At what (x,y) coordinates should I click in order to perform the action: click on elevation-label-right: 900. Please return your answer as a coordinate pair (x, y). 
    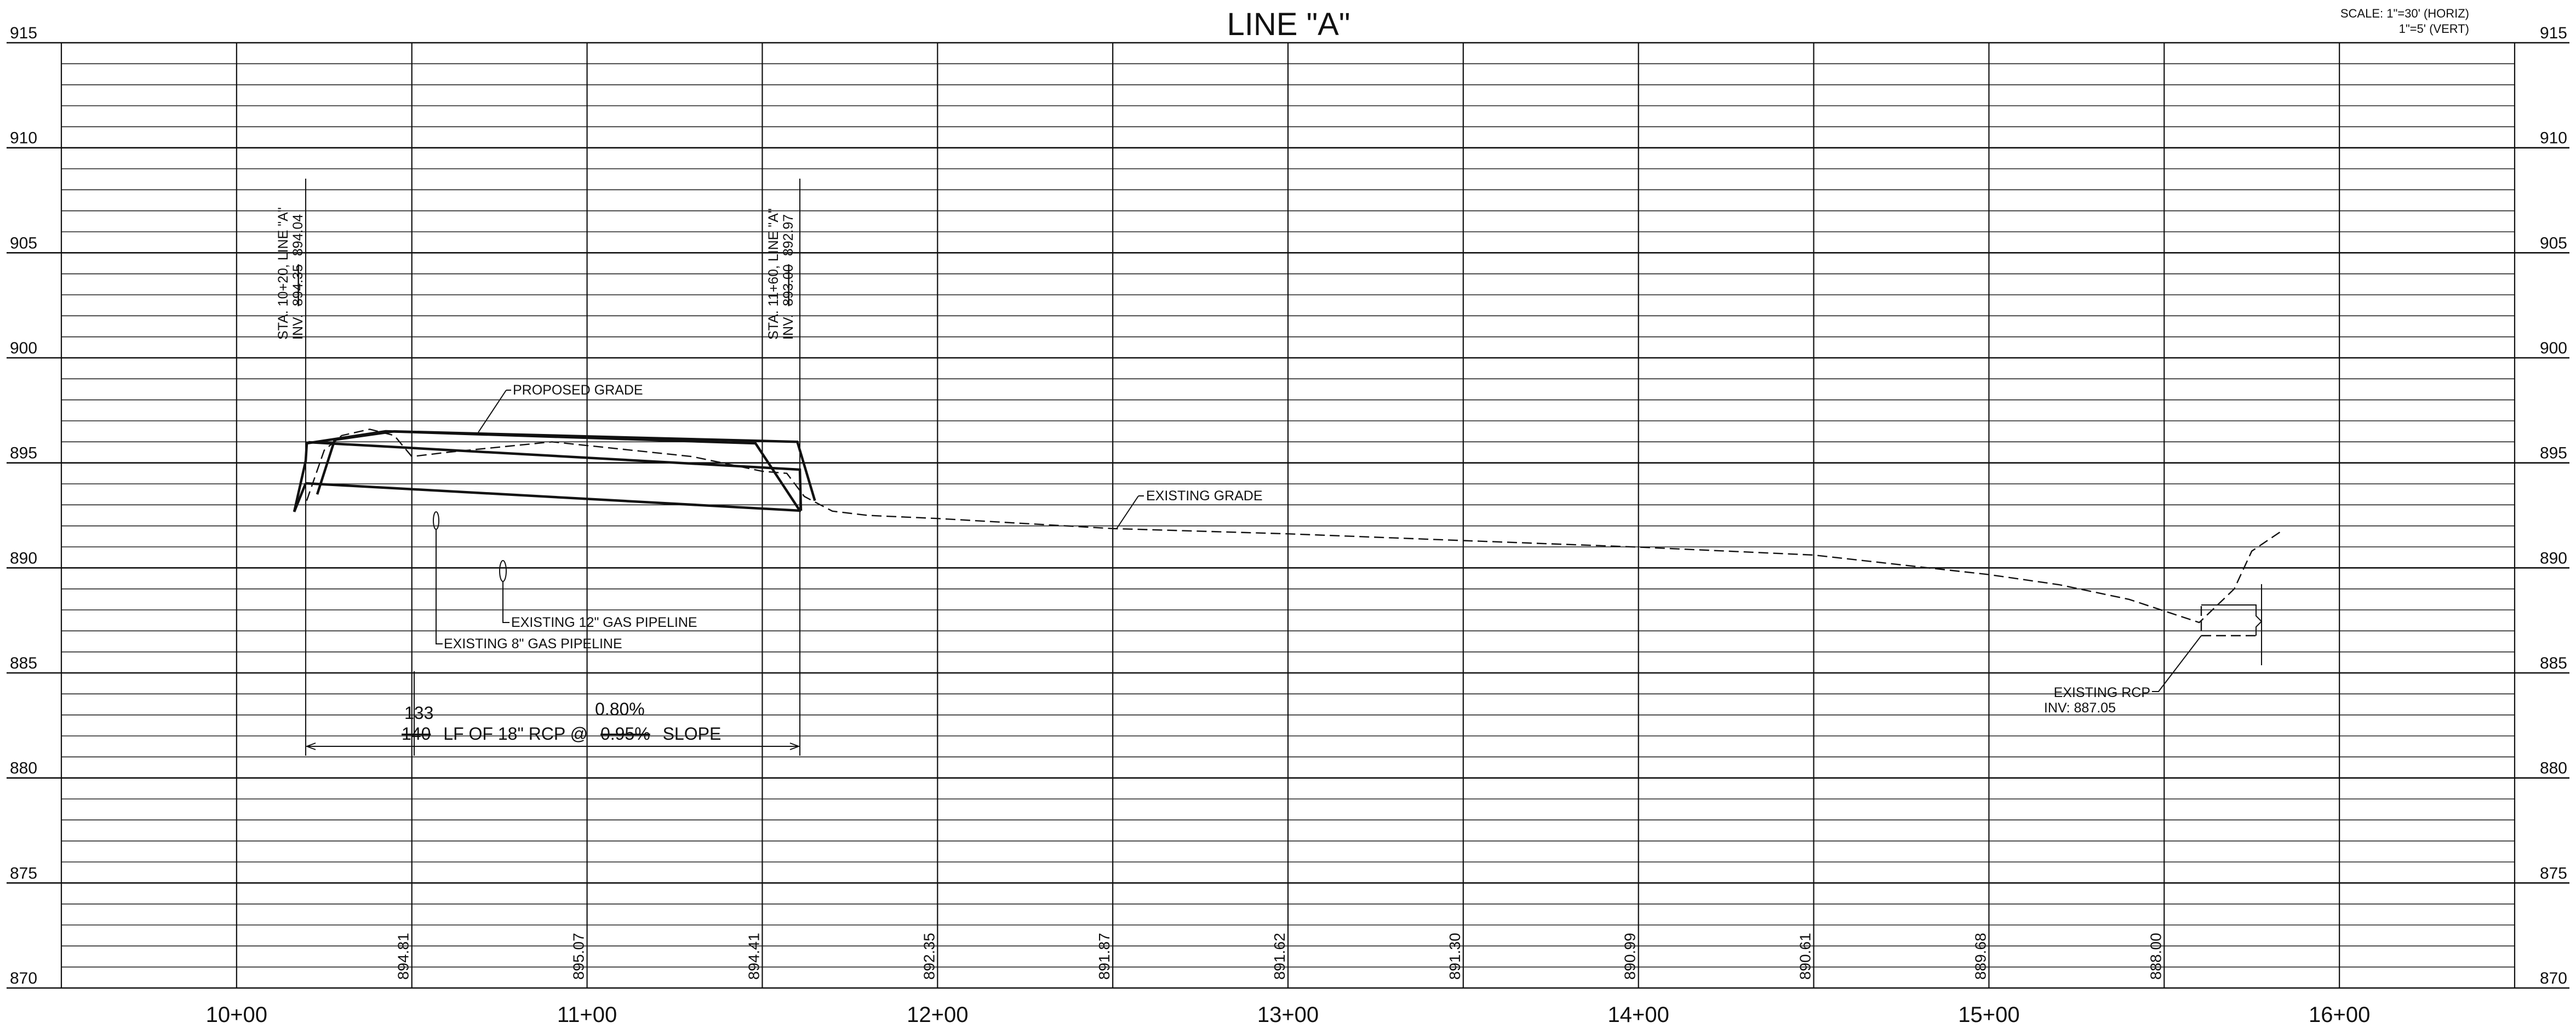
    Looking at the image, I should click on (2553, 348).